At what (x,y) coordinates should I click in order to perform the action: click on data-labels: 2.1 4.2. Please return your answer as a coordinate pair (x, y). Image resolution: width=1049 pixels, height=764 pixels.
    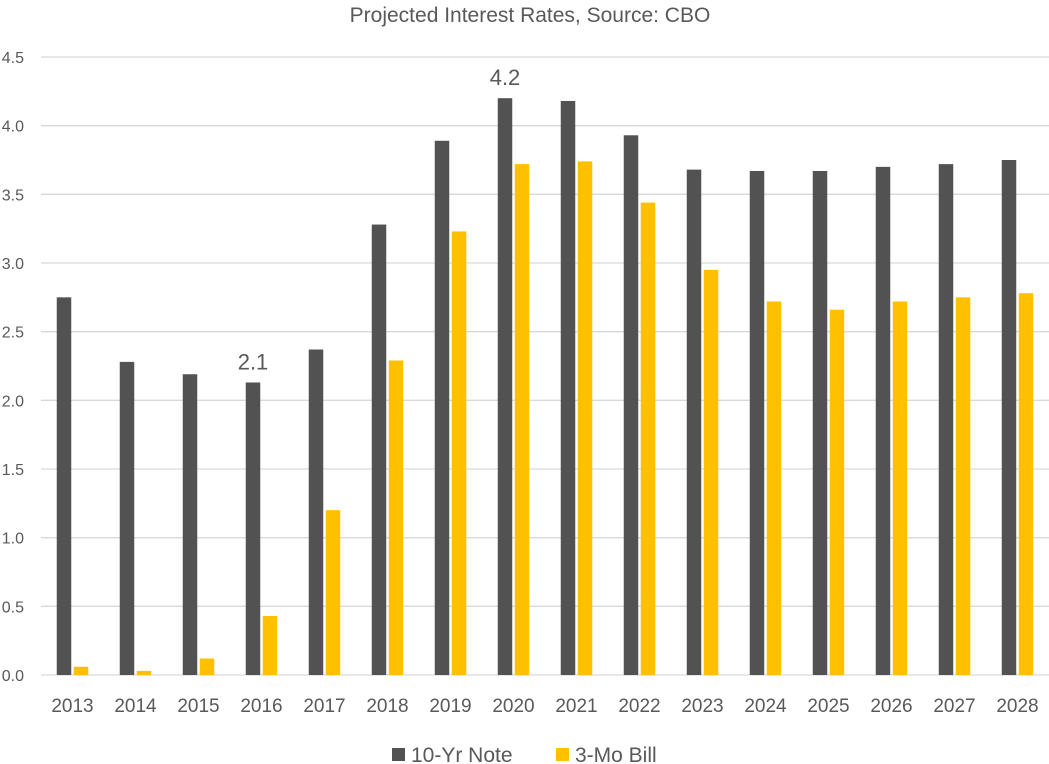
    Looking at the image, I should click on (379, 219).